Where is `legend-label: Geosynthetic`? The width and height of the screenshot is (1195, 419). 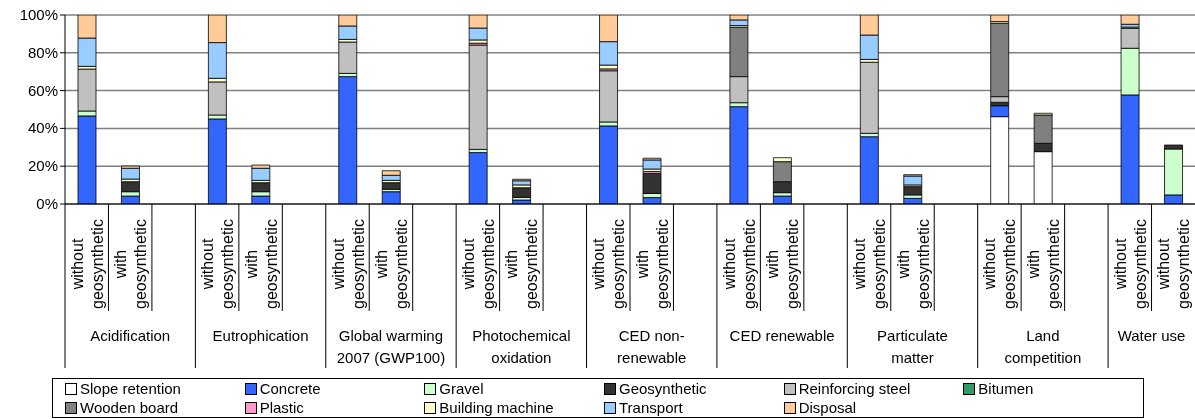 legend-label: Geosynthetic is located at coordinates (663, 389).